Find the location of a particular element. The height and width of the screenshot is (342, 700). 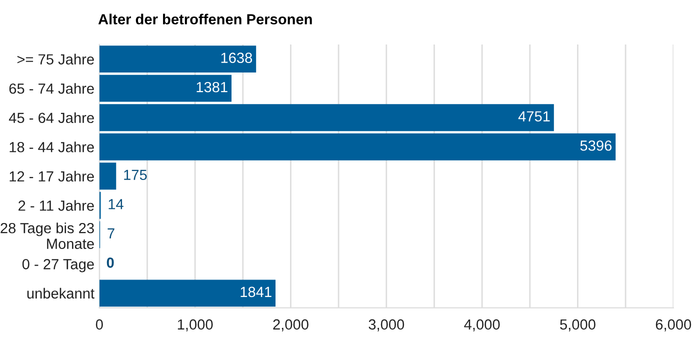

chart-title: Alter der betroffenen Personen is located at coordinates (205, 19).